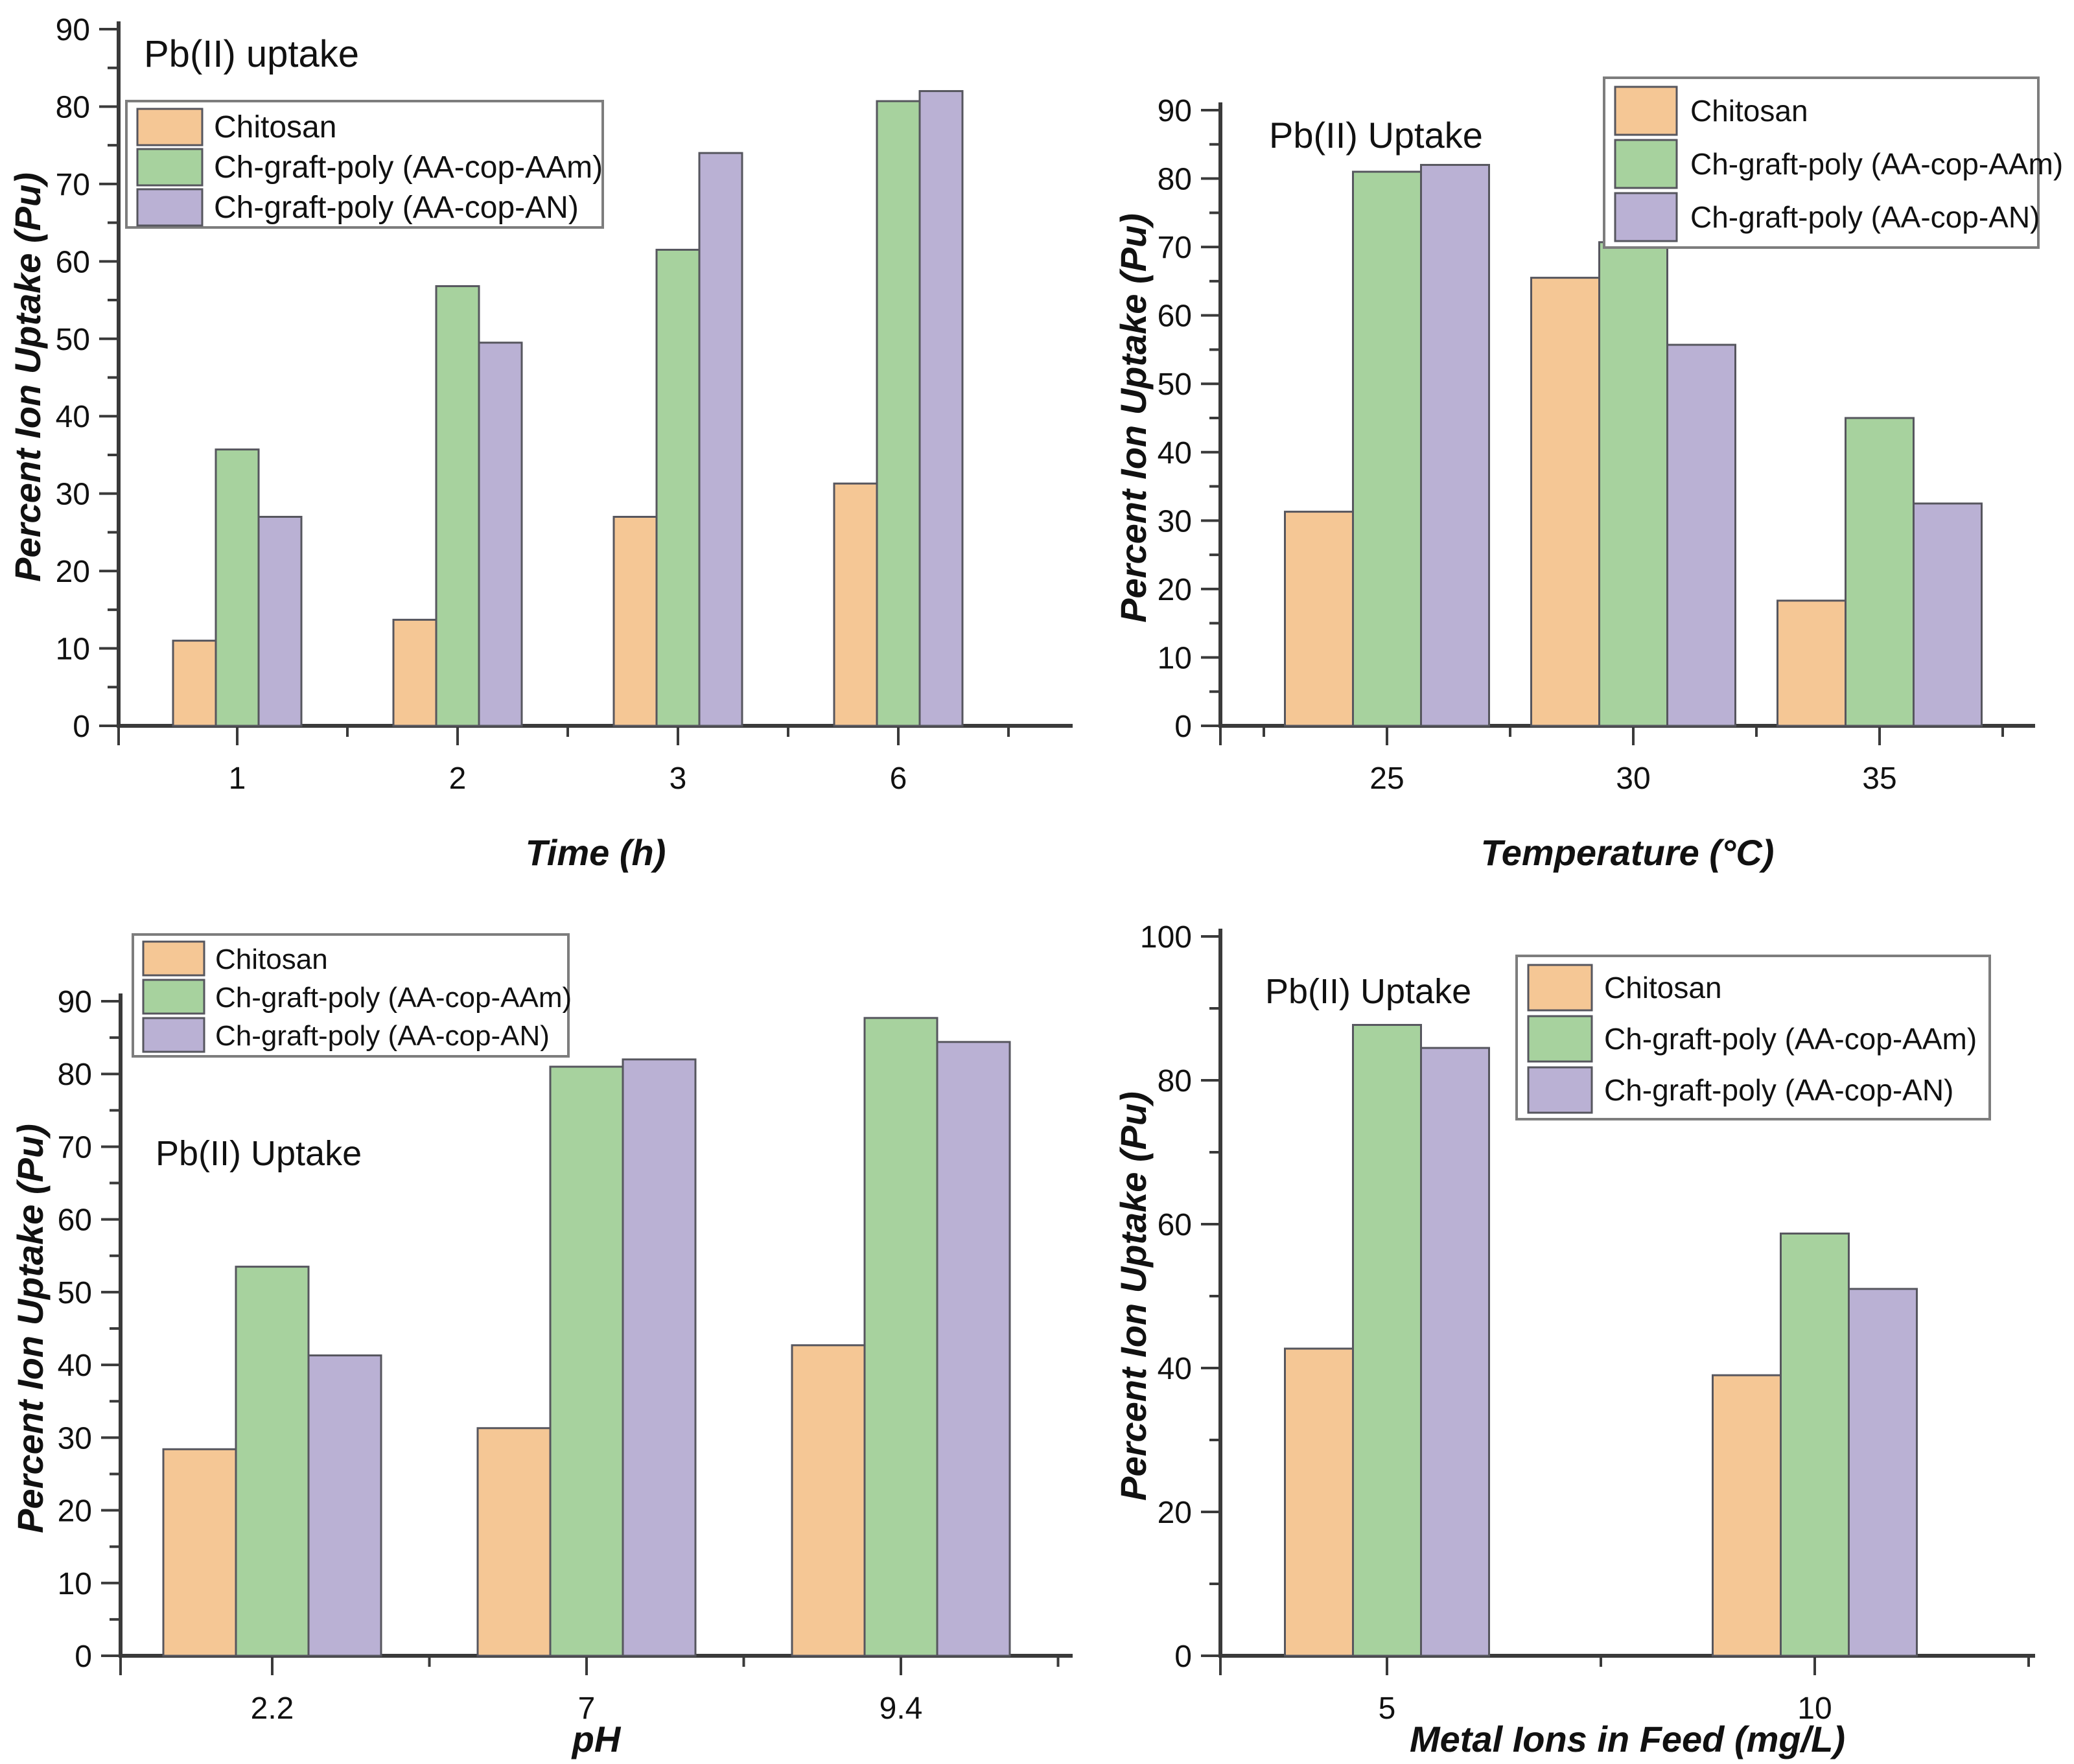 Image resolution: width=2074 pixels, height=1764 pixels. Describe the element at coordinates (1627, 1739) in the screenshot. I see `x-axis-title: Metal Ions in Feed (mg/L)` at that location.